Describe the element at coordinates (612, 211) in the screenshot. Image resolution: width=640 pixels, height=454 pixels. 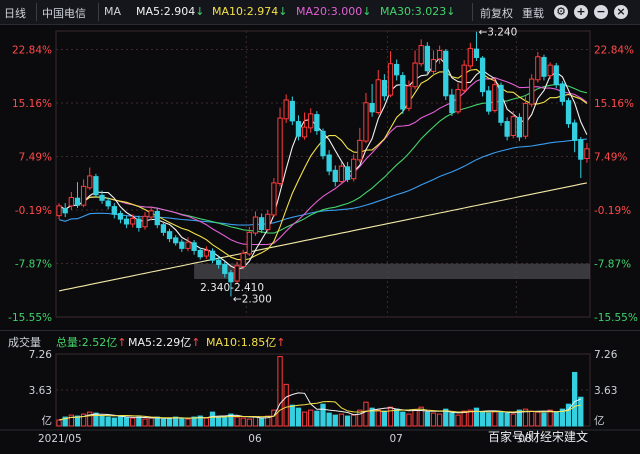
I see `axis-label-right: -0.19%` at that location.